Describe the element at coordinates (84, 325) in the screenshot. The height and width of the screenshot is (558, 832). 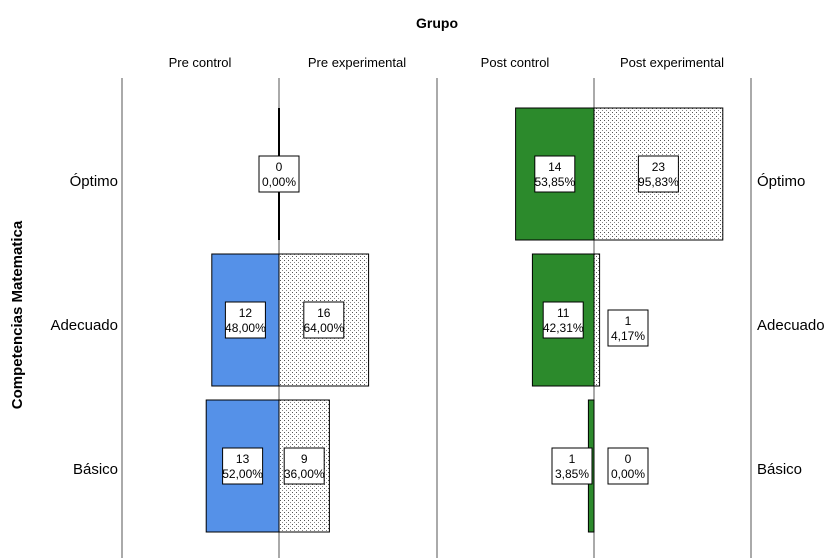
I see `category-label-left-adecuado: Adecuado` at that location.